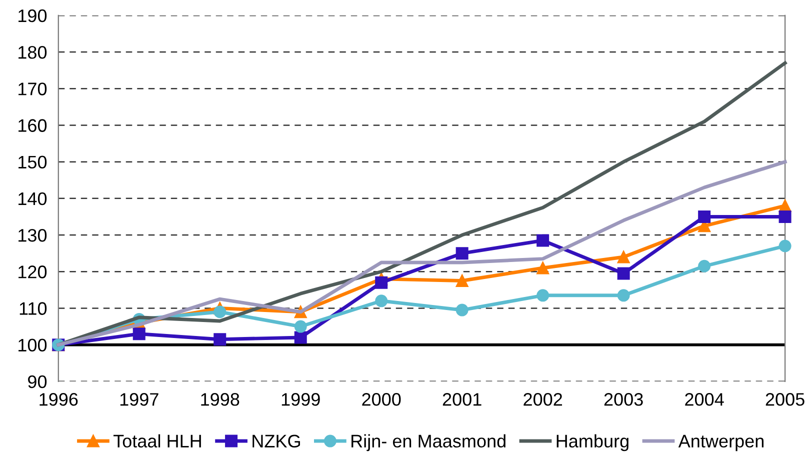  I want to click on x-tick-label: 2001, so click(462, 399).